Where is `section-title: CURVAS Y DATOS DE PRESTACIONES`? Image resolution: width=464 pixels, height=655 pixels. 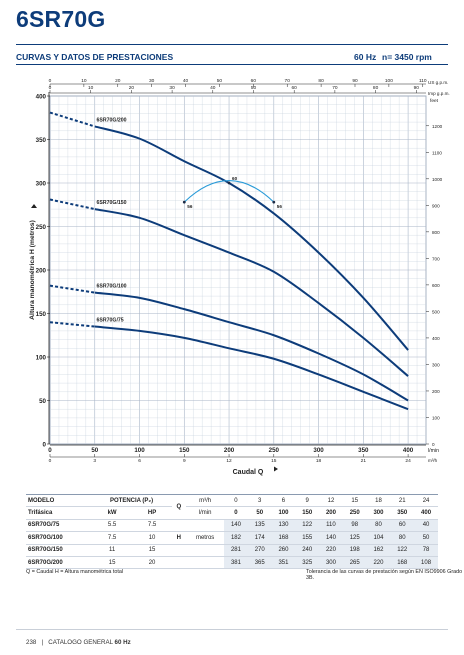
section-title: CURVAS Y DATOS DE PRESTACIONES is located at coordinates (95, 57).